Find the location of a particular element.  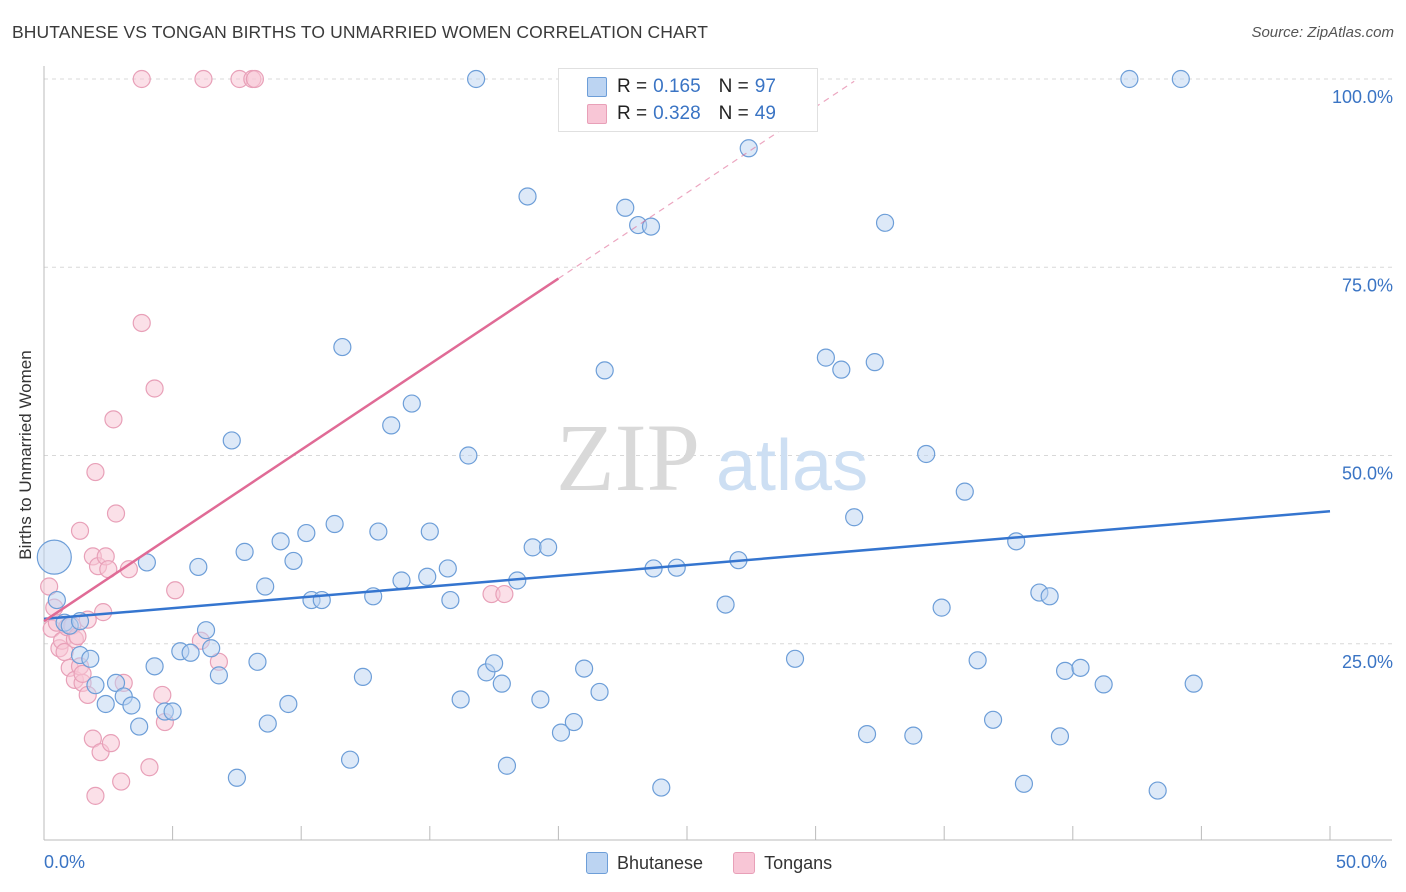

source-label: Source: ZipAtlas.com is located at coordinates (1322, 32).